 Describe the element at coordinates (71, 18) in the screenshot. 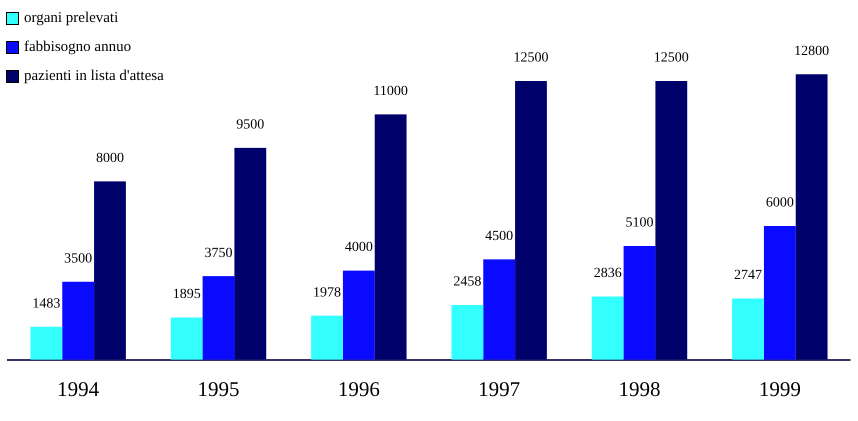

I see `legend-label: organi prelevati` at that location.